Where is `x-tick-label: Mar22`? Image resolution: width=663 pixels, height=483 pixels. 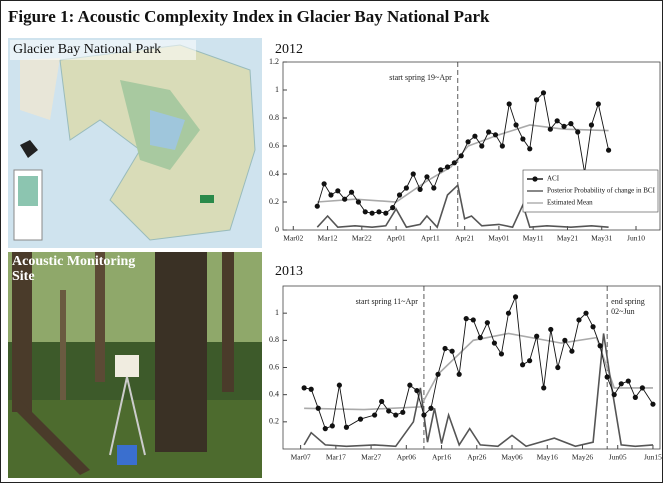
x-tick-label: Mar22 is located at coordinates (362, 238).